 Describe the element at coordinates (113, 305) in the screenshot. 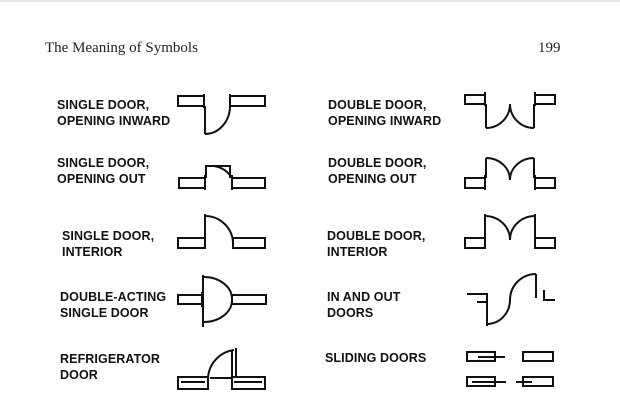

I see `label-double-acting-single-door: DOUBLE-ACTING SINGLE DOOR` at that location.